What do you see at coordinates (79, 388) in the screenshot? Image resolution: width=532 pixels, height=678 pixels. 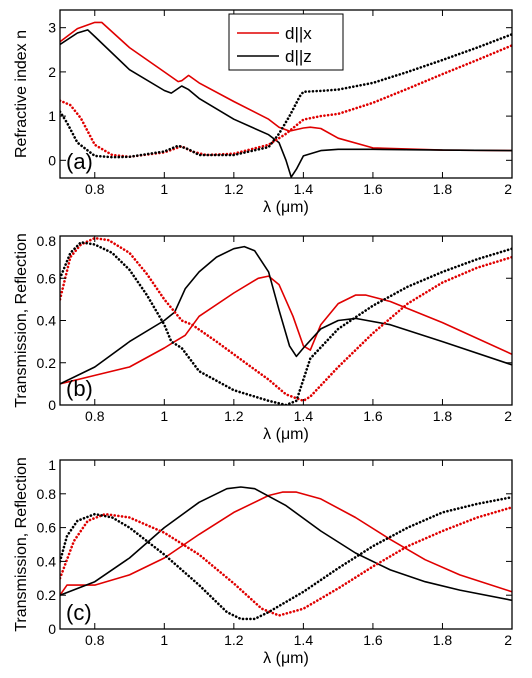 I see `panel-label: (b)` at bounding box center [79, 388].